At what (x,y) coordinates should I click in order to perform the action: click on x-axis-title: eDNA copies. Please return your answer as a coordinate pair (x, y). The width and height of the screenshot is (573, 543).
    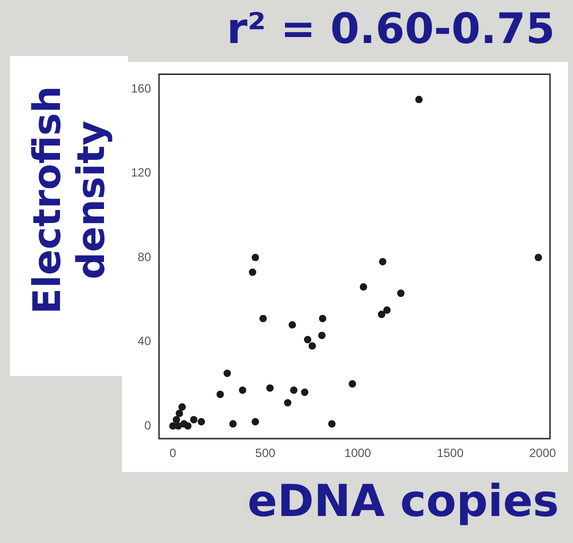
    Looking at the image, I should click on (403, 501).